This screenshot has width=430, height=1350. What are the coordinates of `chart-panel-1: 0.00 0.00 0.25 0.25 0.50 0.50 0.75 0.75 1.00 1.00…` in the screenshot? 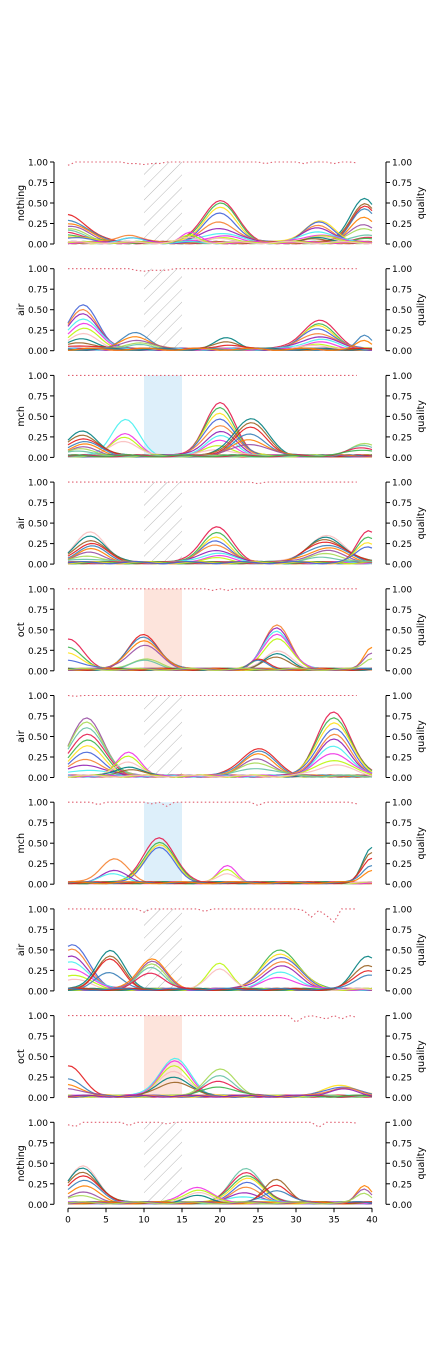 It's located at (221, 205).